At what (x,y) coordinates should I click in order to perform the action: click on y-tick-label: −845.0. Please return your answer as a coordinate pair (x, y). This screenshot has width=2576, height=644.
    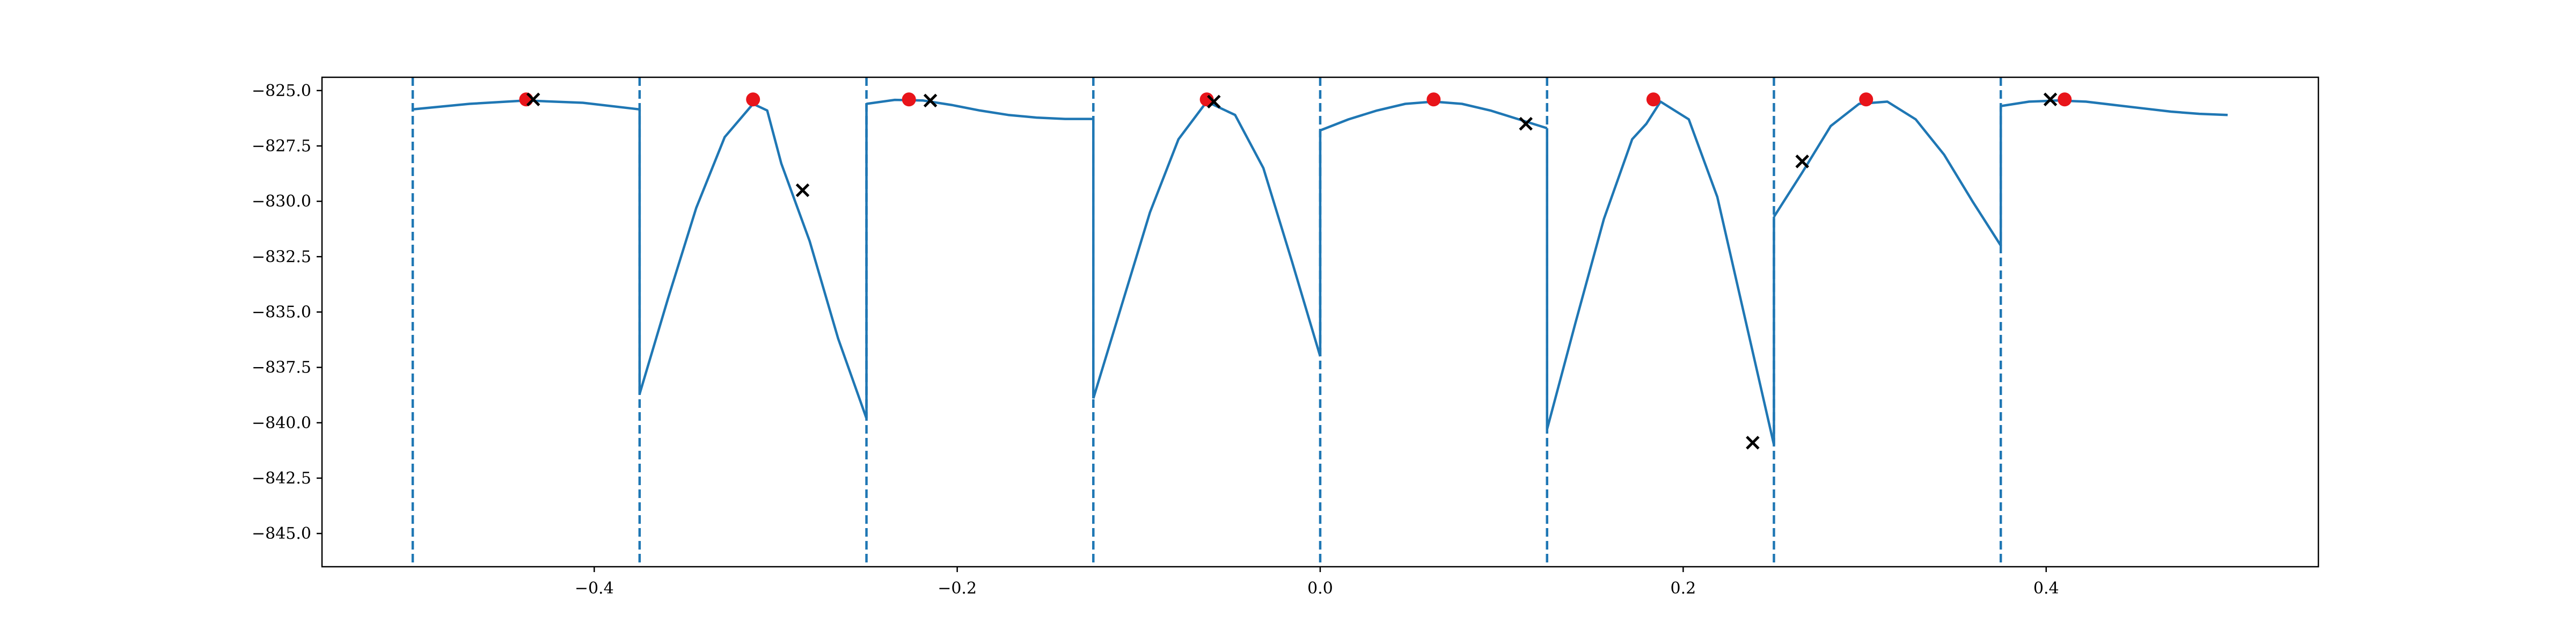
    Looking at the image, I should click on (281, 533).